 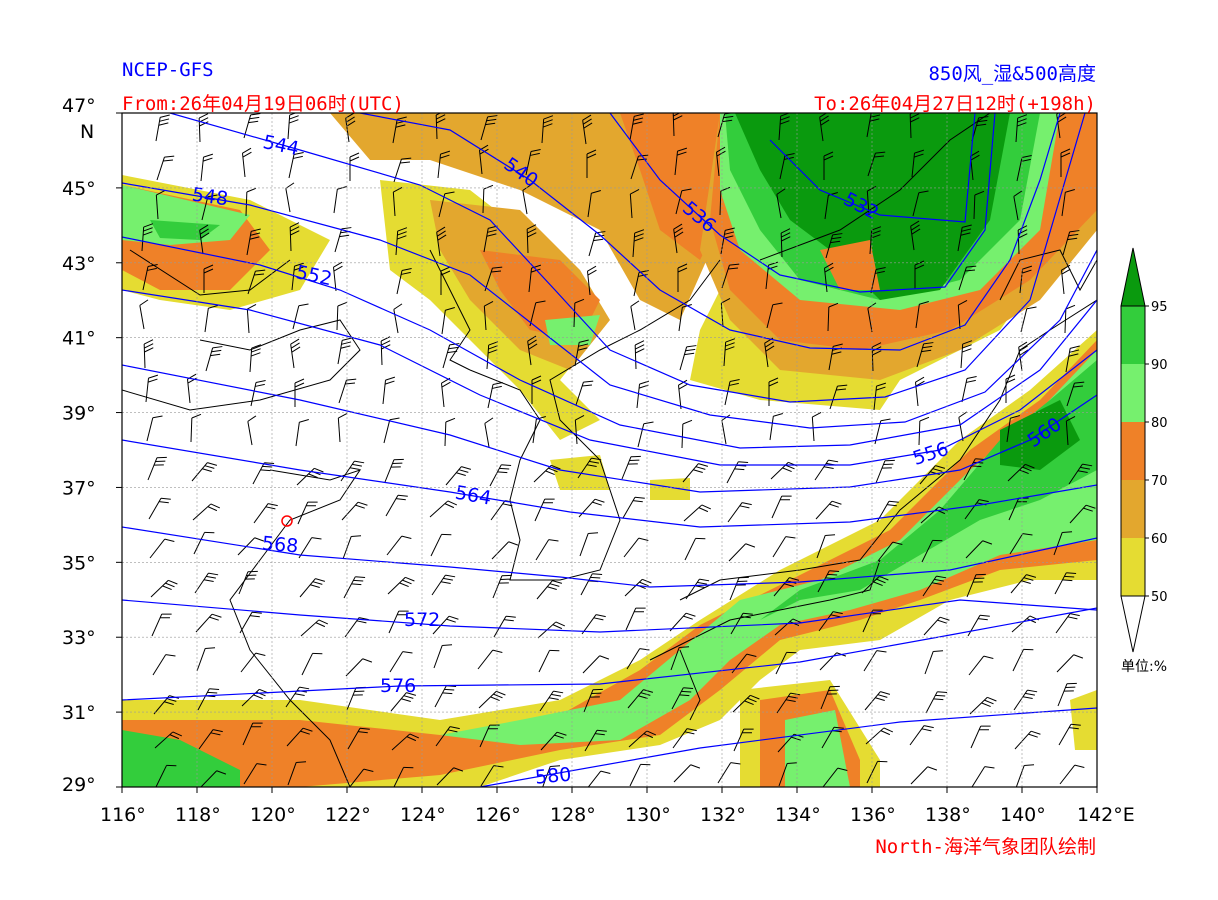 I want to click on colorbar-segment, so click(x=1133, y=567).